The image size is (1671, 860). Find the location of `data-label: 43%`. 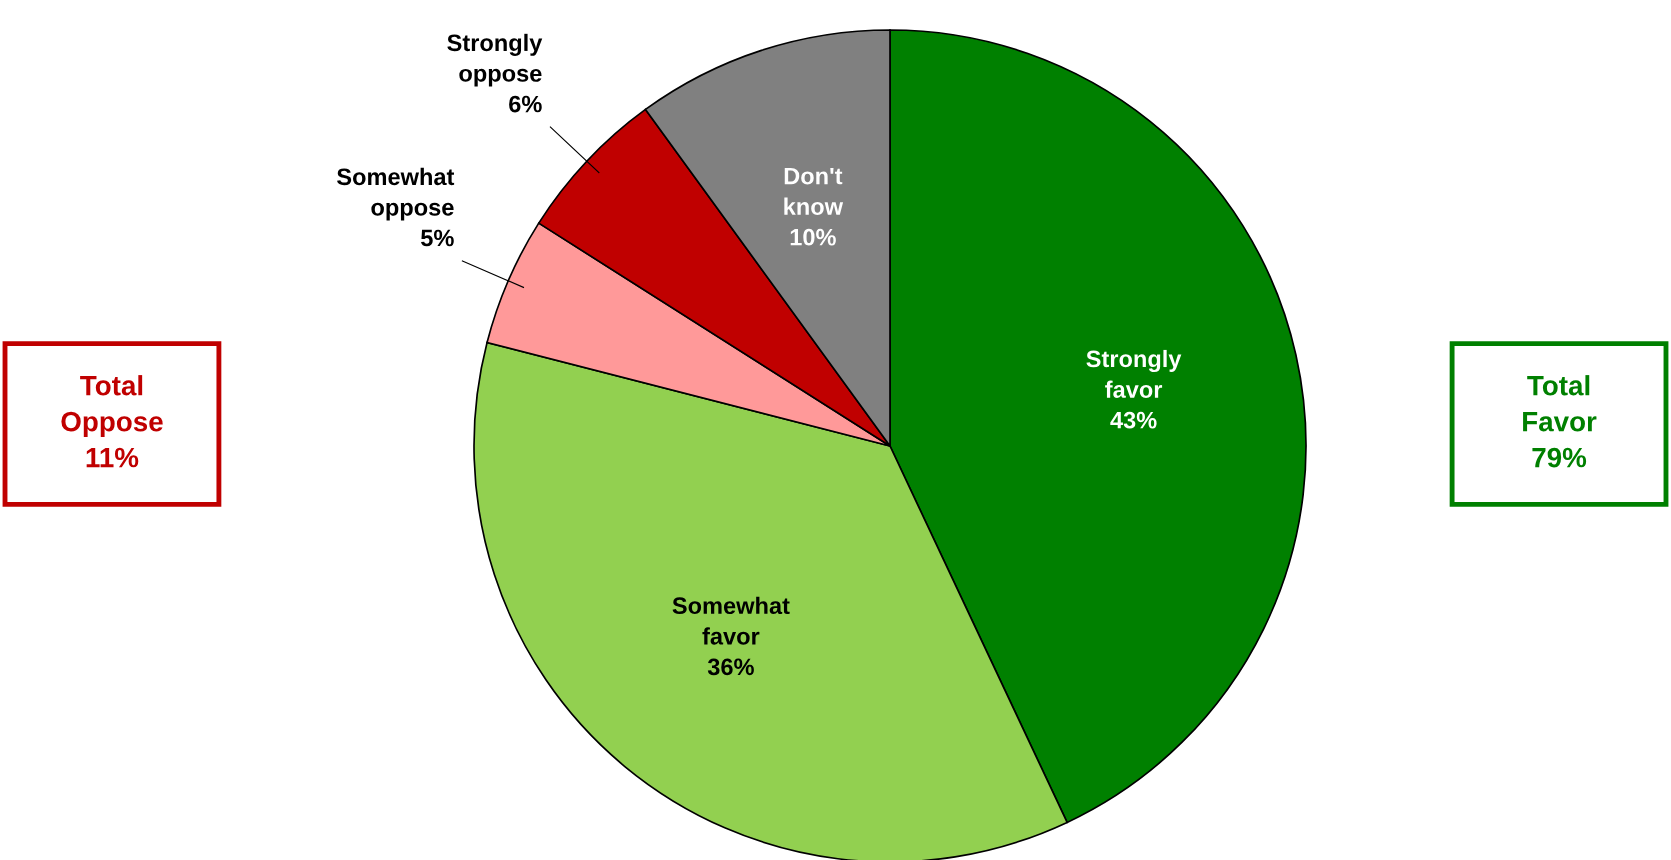

data-label: 43% is located at coordinates (1133, 420).